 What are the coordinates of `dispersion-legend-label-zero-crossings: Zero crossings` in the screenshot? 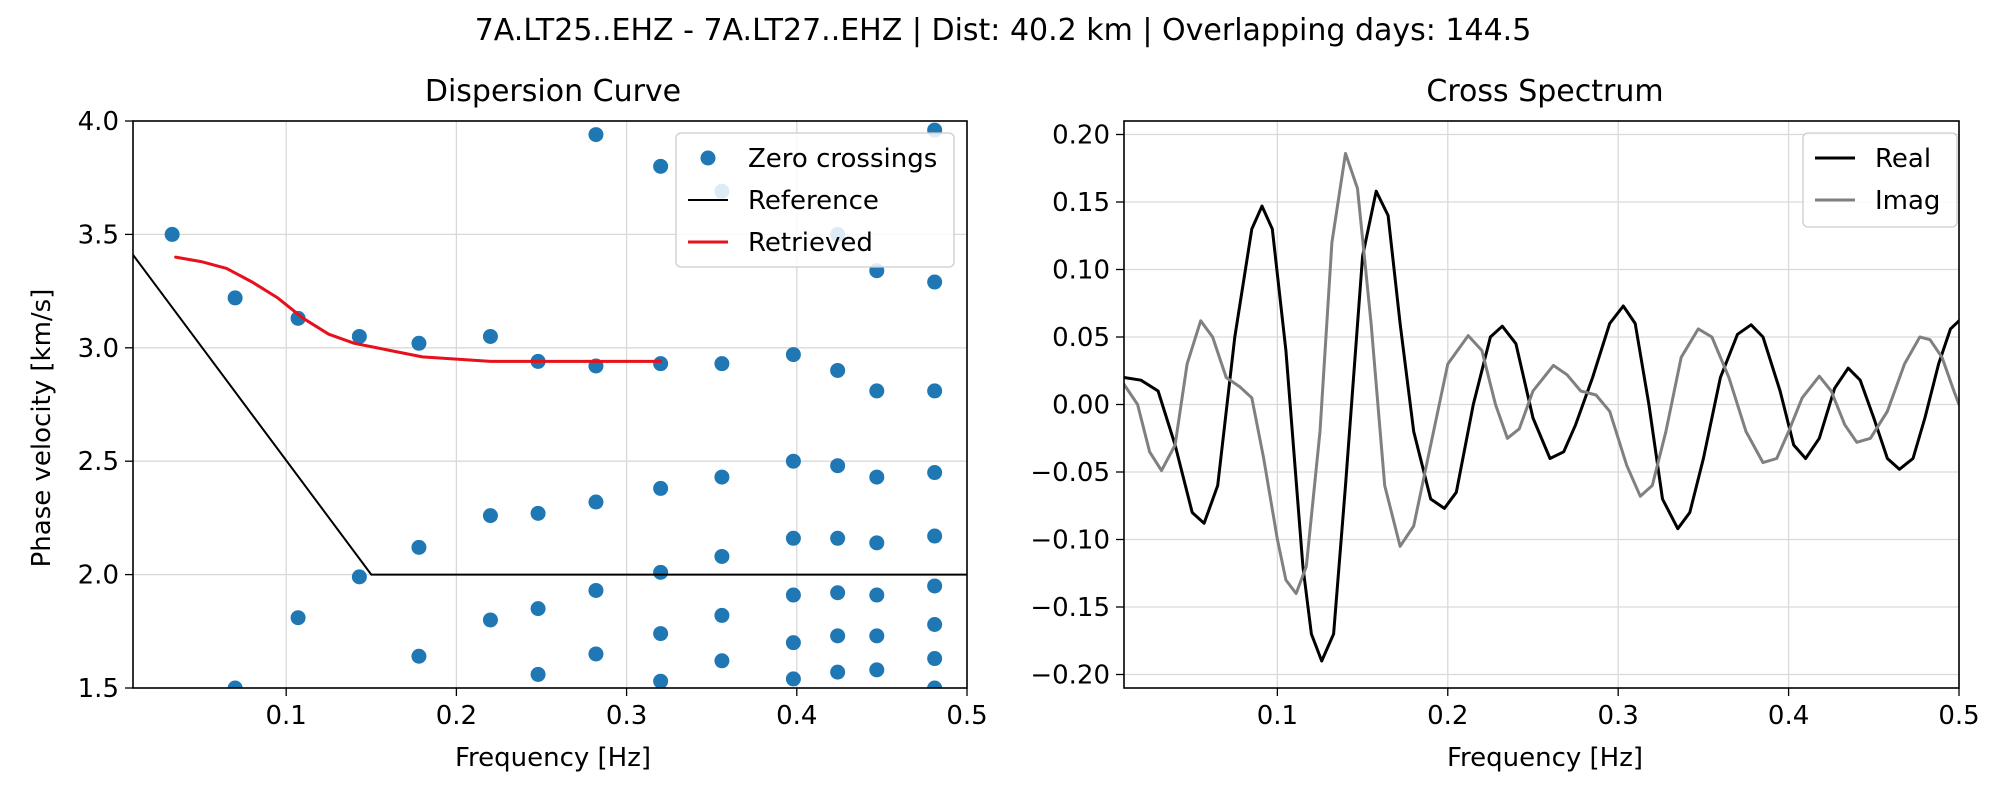 It's located at (842, 159).